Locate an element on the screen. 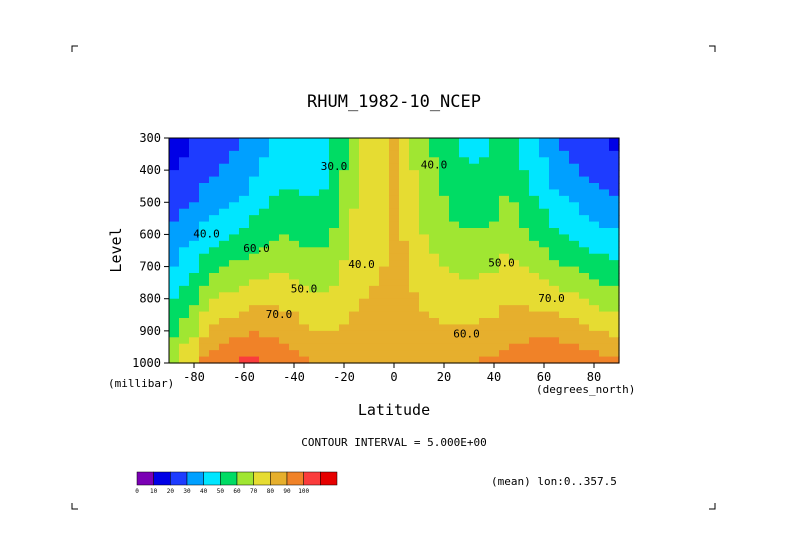 The height and width of the screenshot is (558, 789). x-tick-label: 0 is located at coordinates (393, 377).